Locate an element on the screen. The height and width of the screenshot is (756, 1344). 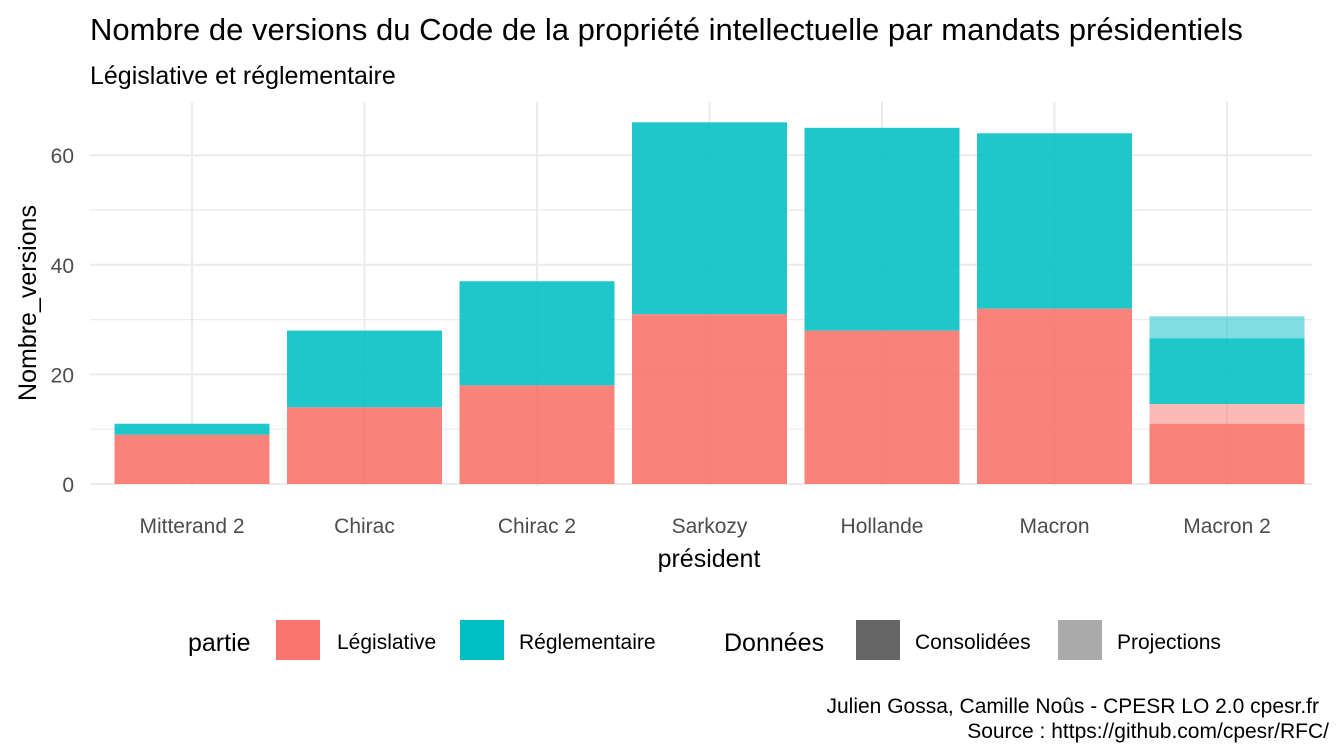
x-tick-label: Mitterand 2 is located at coordinates (191, 526).